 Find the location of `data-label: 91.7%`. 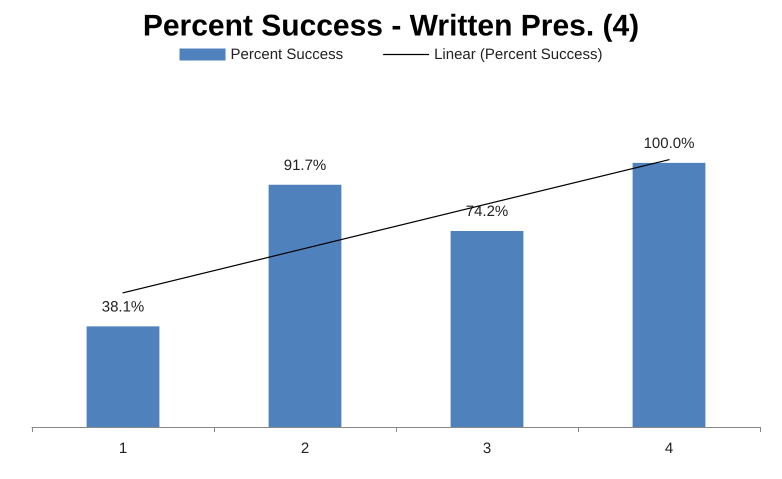

data-label: 91.7% is located at coordinates (305, 165).